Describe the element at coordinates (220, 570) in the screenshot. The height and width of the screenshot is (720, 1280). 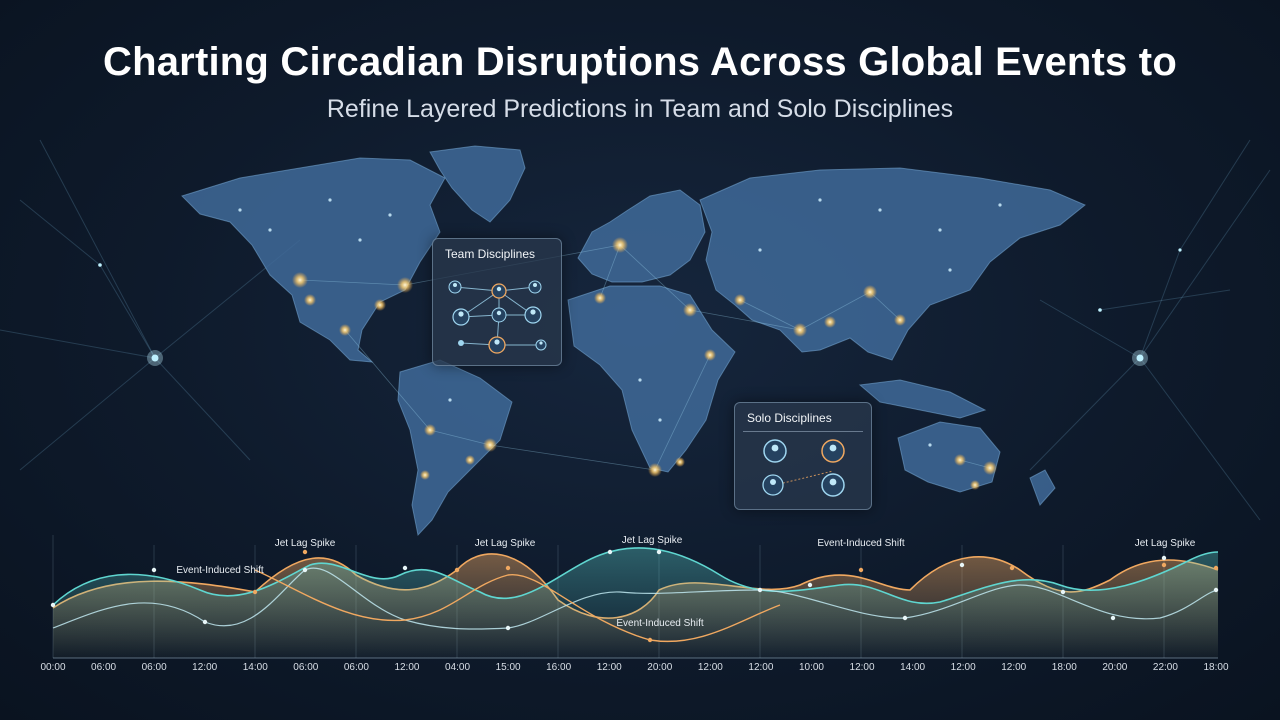
I see `annotation-event-shift-1: Event-Induced Shift` at that location.